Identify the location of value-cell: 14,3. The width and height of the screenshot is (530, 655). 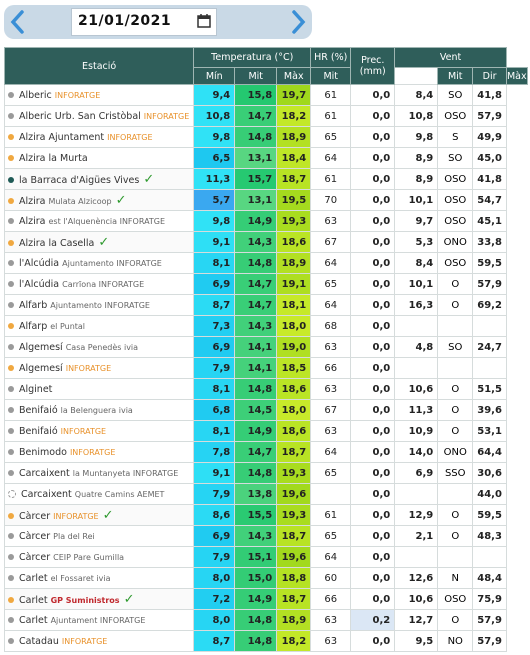
(256, 326).